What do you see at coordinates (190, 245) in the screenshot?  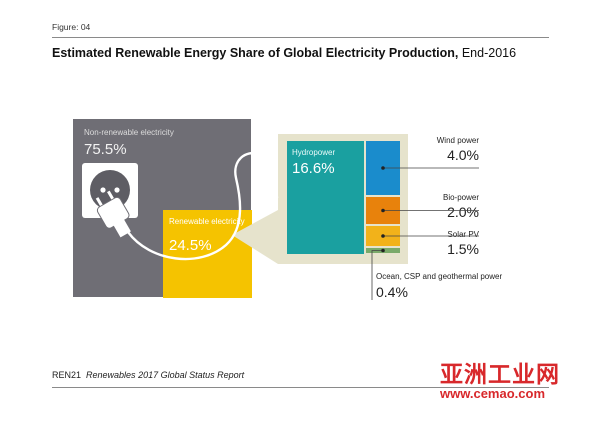 I see `renewable-value: 24.5%` at bounding box center [190, 245].